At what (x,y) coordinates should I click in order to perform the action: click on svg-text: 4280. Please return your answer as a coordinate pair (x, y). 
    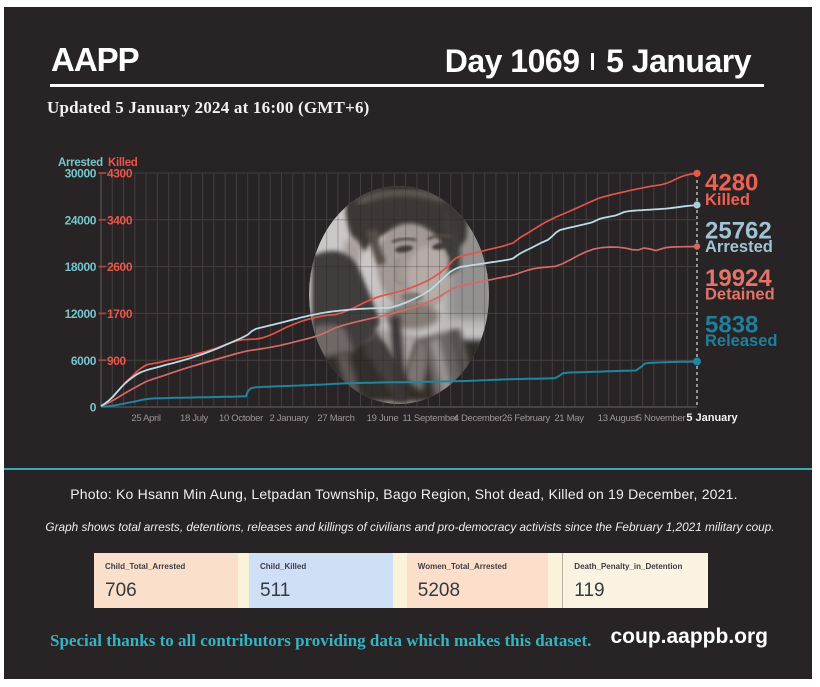
    Looking at the image, I should click on (731, 183).